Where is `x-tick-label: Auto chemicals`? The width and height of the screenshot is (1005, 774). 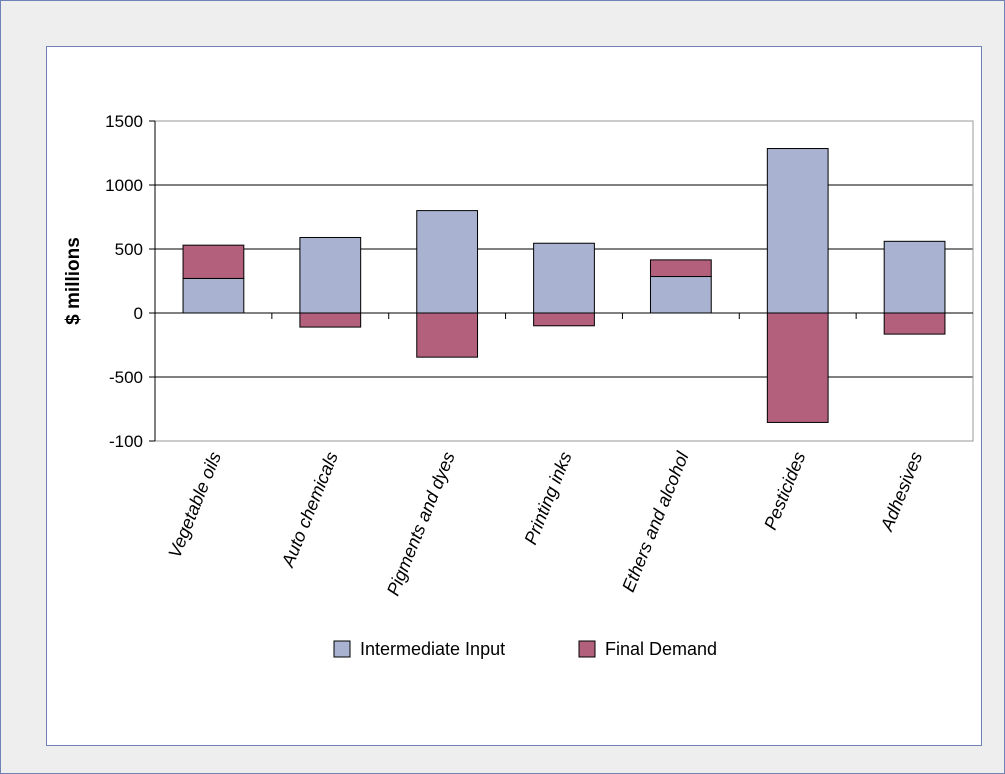 x-tick-label: Auto chemicals is located at coordinates (309, 510).